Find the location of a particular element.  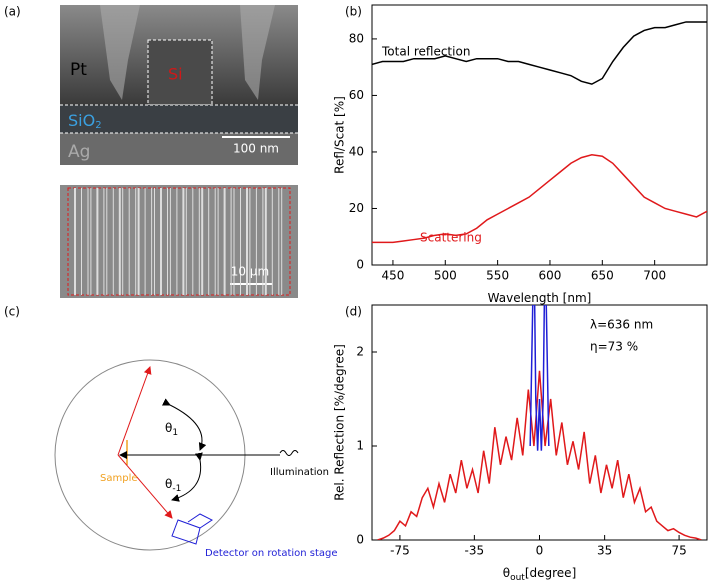

x-tick-label: 650 is located at coordinates (602, 276).